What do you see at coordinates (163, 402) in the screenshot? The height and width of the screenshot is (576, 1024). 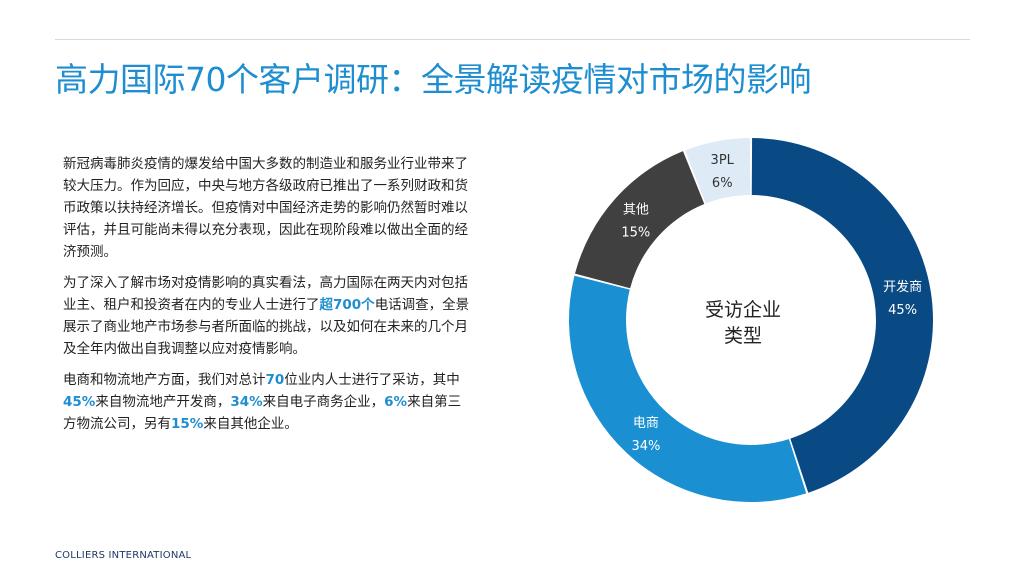 I see `paragraph-3-text-c: 来自物流地产开发商，` at bounding box center [163, 402].